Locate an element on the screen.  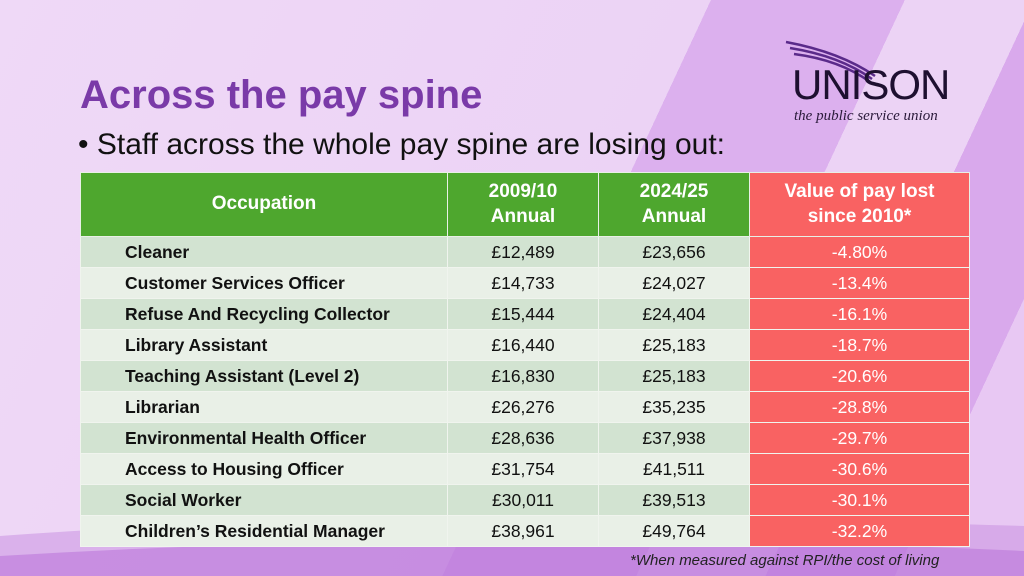
pay-2009-cell: £16,830 is located at coordinates (523, 376).